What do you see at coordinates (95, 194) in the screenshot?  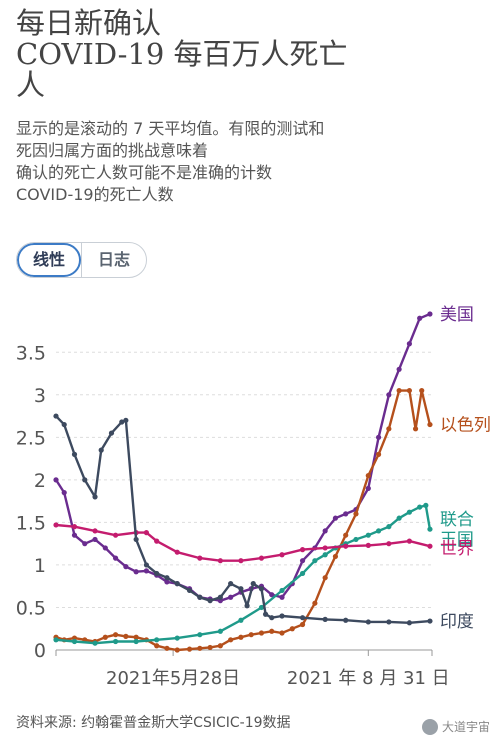 I see `subtitle-line-4: COVID-19的死亡人数` at bounding box center [95, 194].